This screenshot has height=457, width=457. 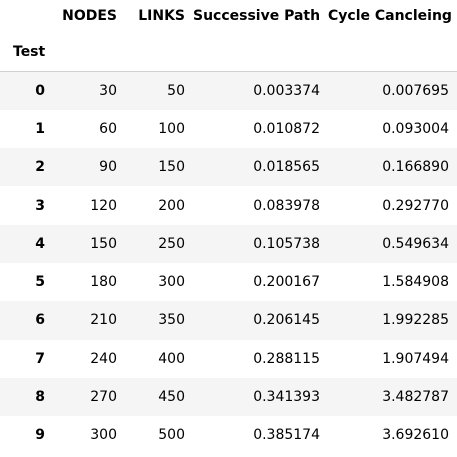 I want to click on cell-successive-path: 0.341393, so click(x=286, y=397).